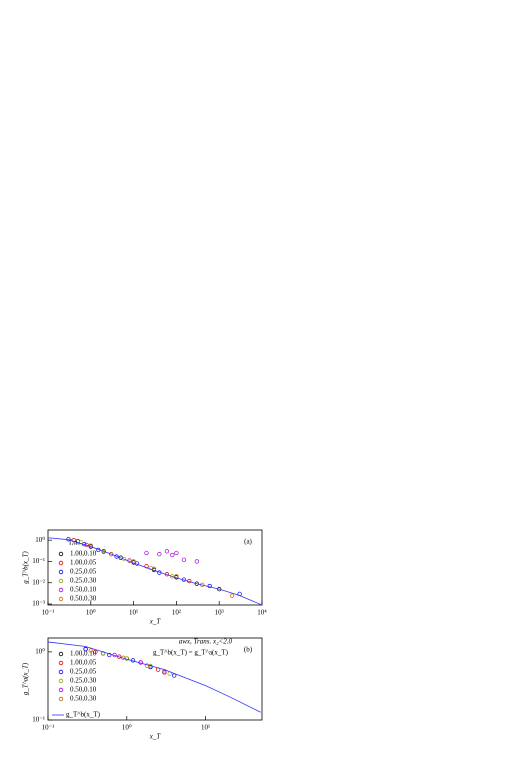 This screenshot has width=518, height=763. I want to click on y-tick-label: 10⁻³, so click(38, 604).